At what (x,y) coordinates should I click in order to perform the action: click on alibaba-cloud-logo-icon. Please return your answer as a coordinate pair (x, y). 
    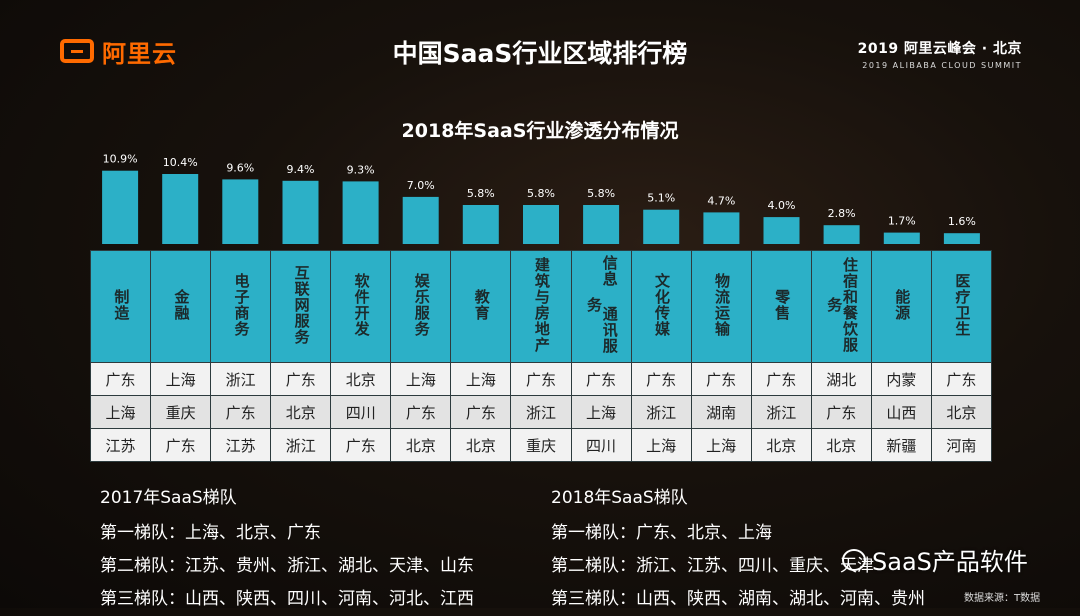
    Looking at the image, I should click on (77, 51).